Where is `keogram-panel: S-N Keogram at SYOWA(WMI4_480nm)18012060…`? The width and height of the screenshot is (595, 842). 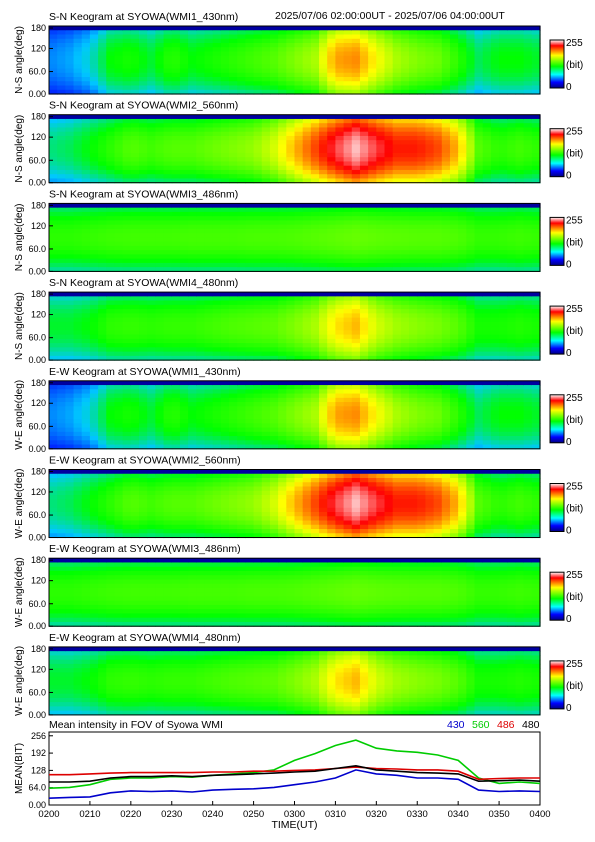 keogram-panel: S-N Keogram at SYOWA(WMI4_480nm)18012060… is located at coordinates (298, 321).